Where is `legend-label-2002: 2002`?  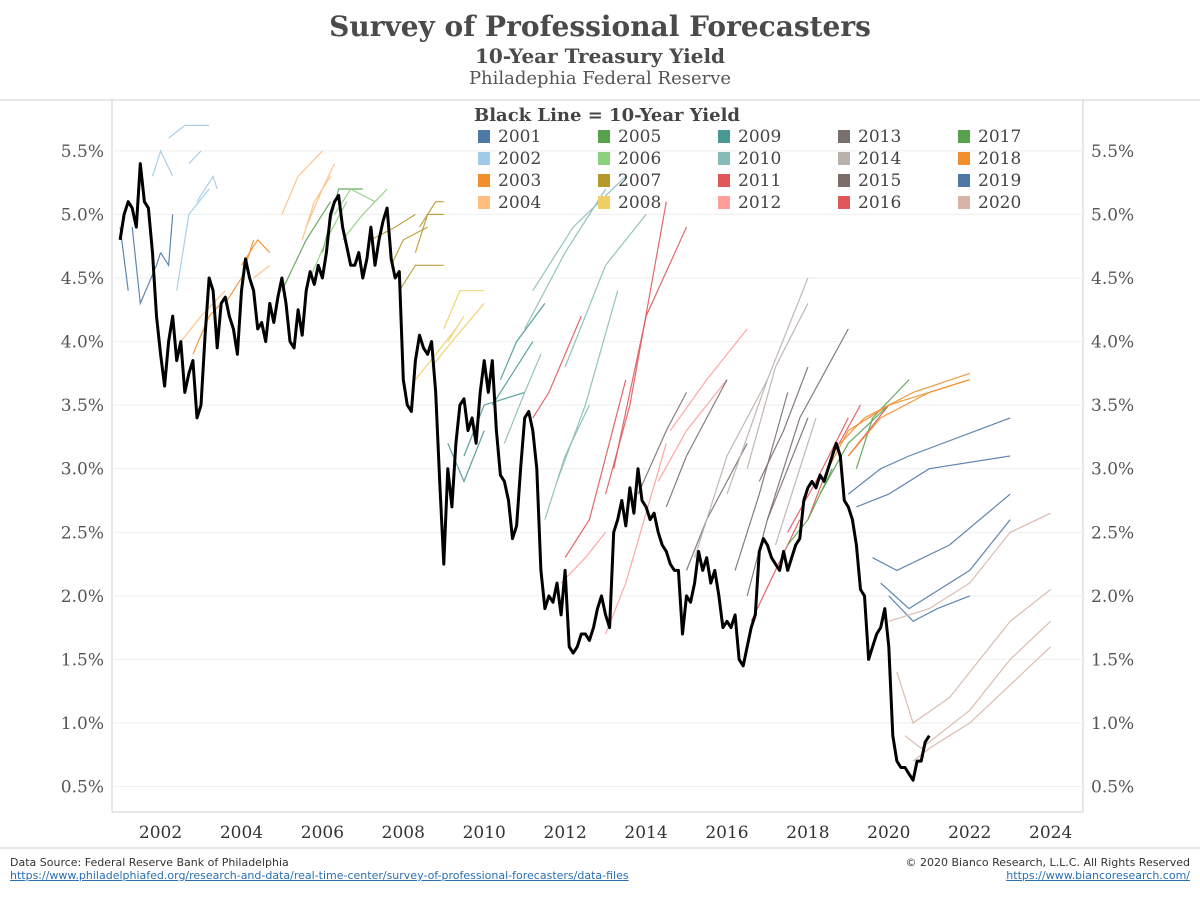 legend-label-2002: 2002 is located at coordinates (519, 159).